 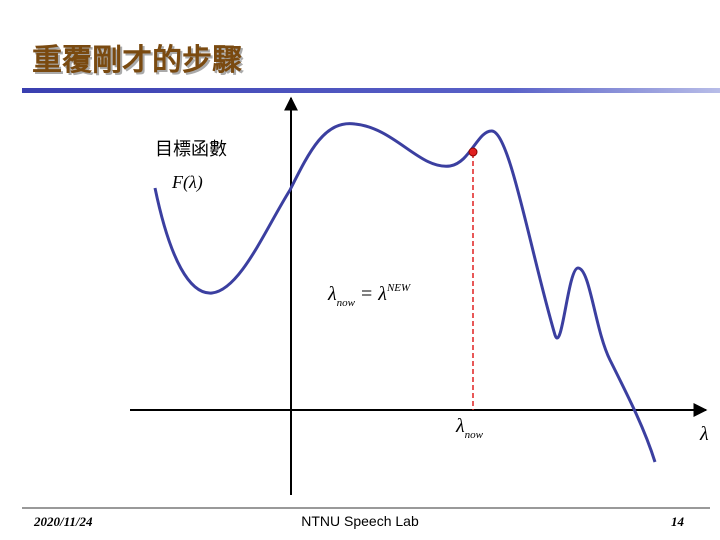 I want to click on point-sub: now, so click(x=474, y=435).